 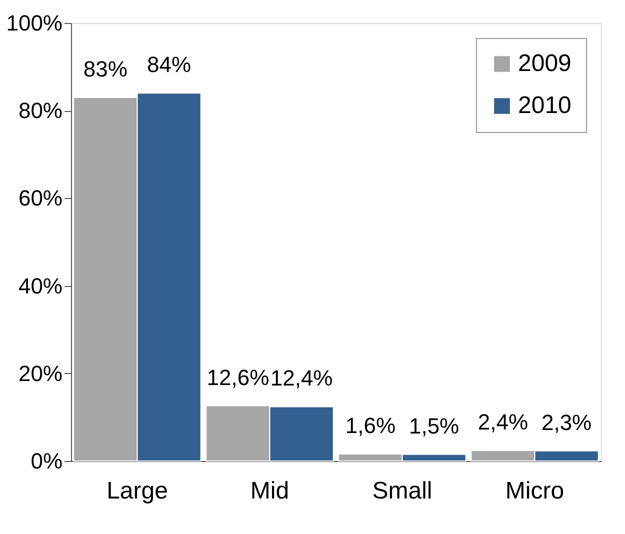 I want to click on legend-label: 2009, so click(x=545, y=63).